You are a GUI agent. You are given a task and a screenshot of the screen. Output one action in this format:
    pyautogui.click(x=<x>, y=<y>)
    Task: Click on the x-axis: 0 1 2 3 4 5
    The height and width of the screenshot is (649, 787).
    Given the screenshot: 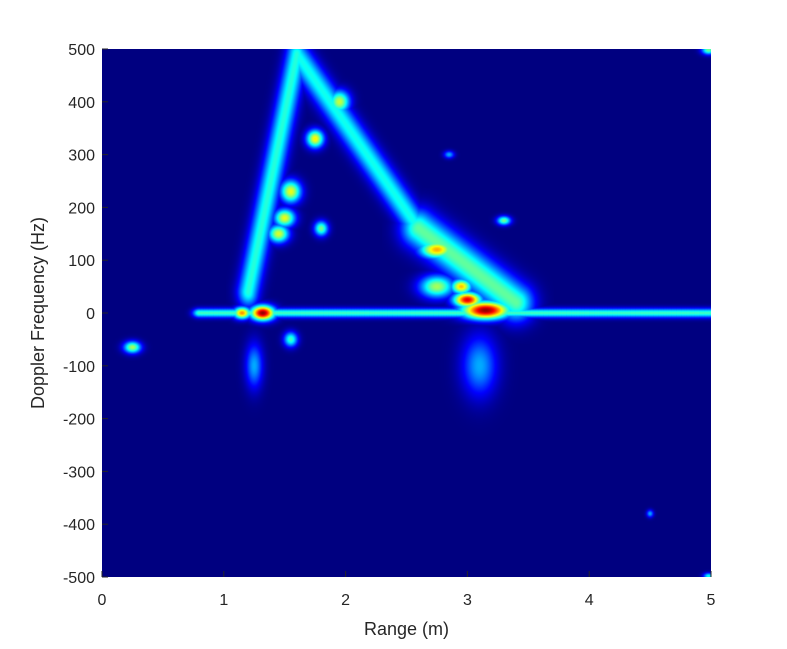 What is the action you would take?
    pyautogui.click(x=407, y=590)
    